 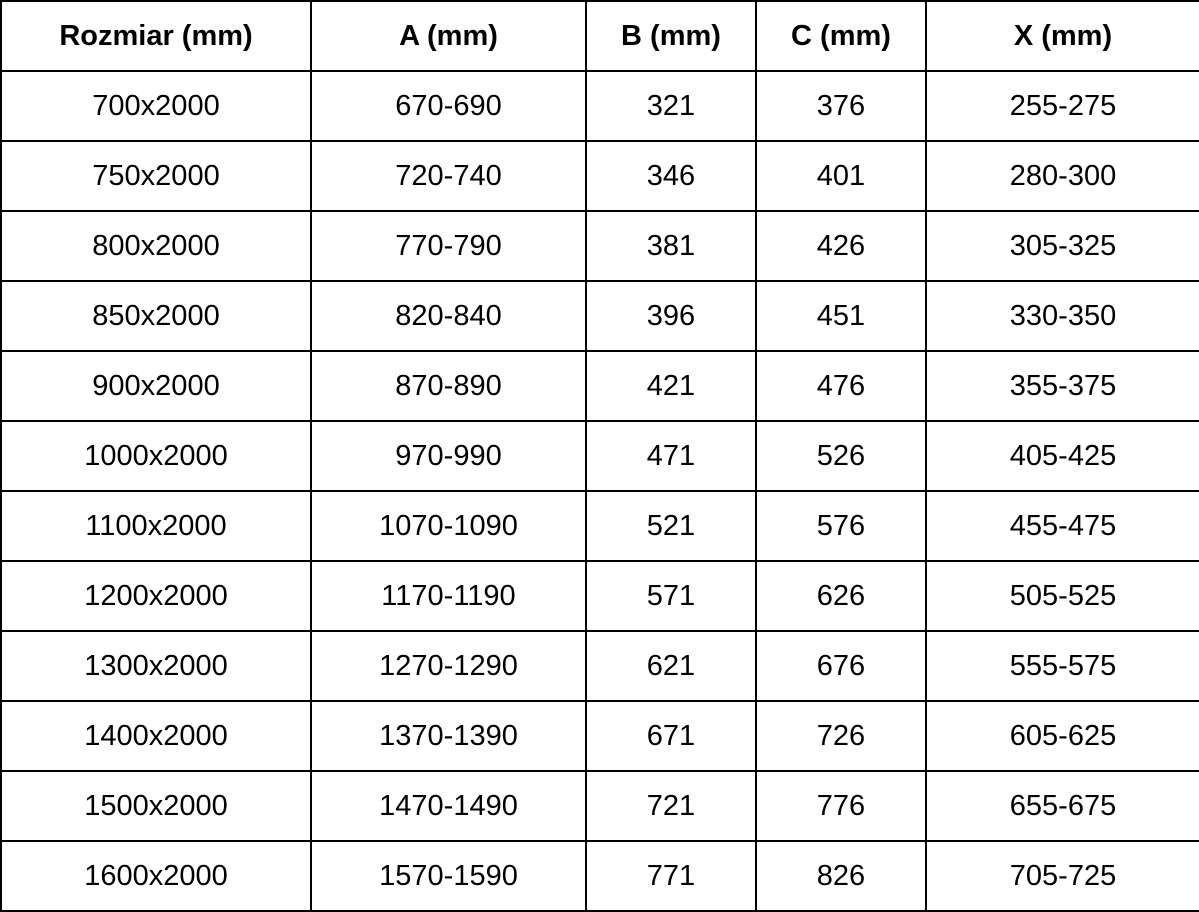 I want to click on cell-b: 396, so click(x=671, y=316).